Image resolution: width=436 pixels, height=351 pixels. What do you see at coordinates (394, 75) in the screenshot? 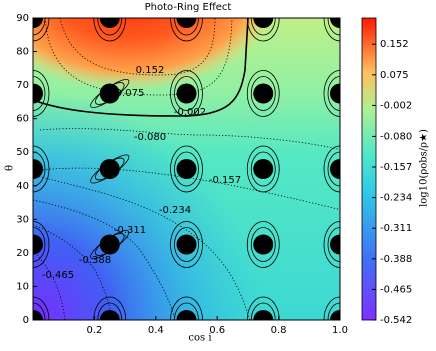
I see `colorbar-tick-label: 0.075` at bounding box center [394, 75].